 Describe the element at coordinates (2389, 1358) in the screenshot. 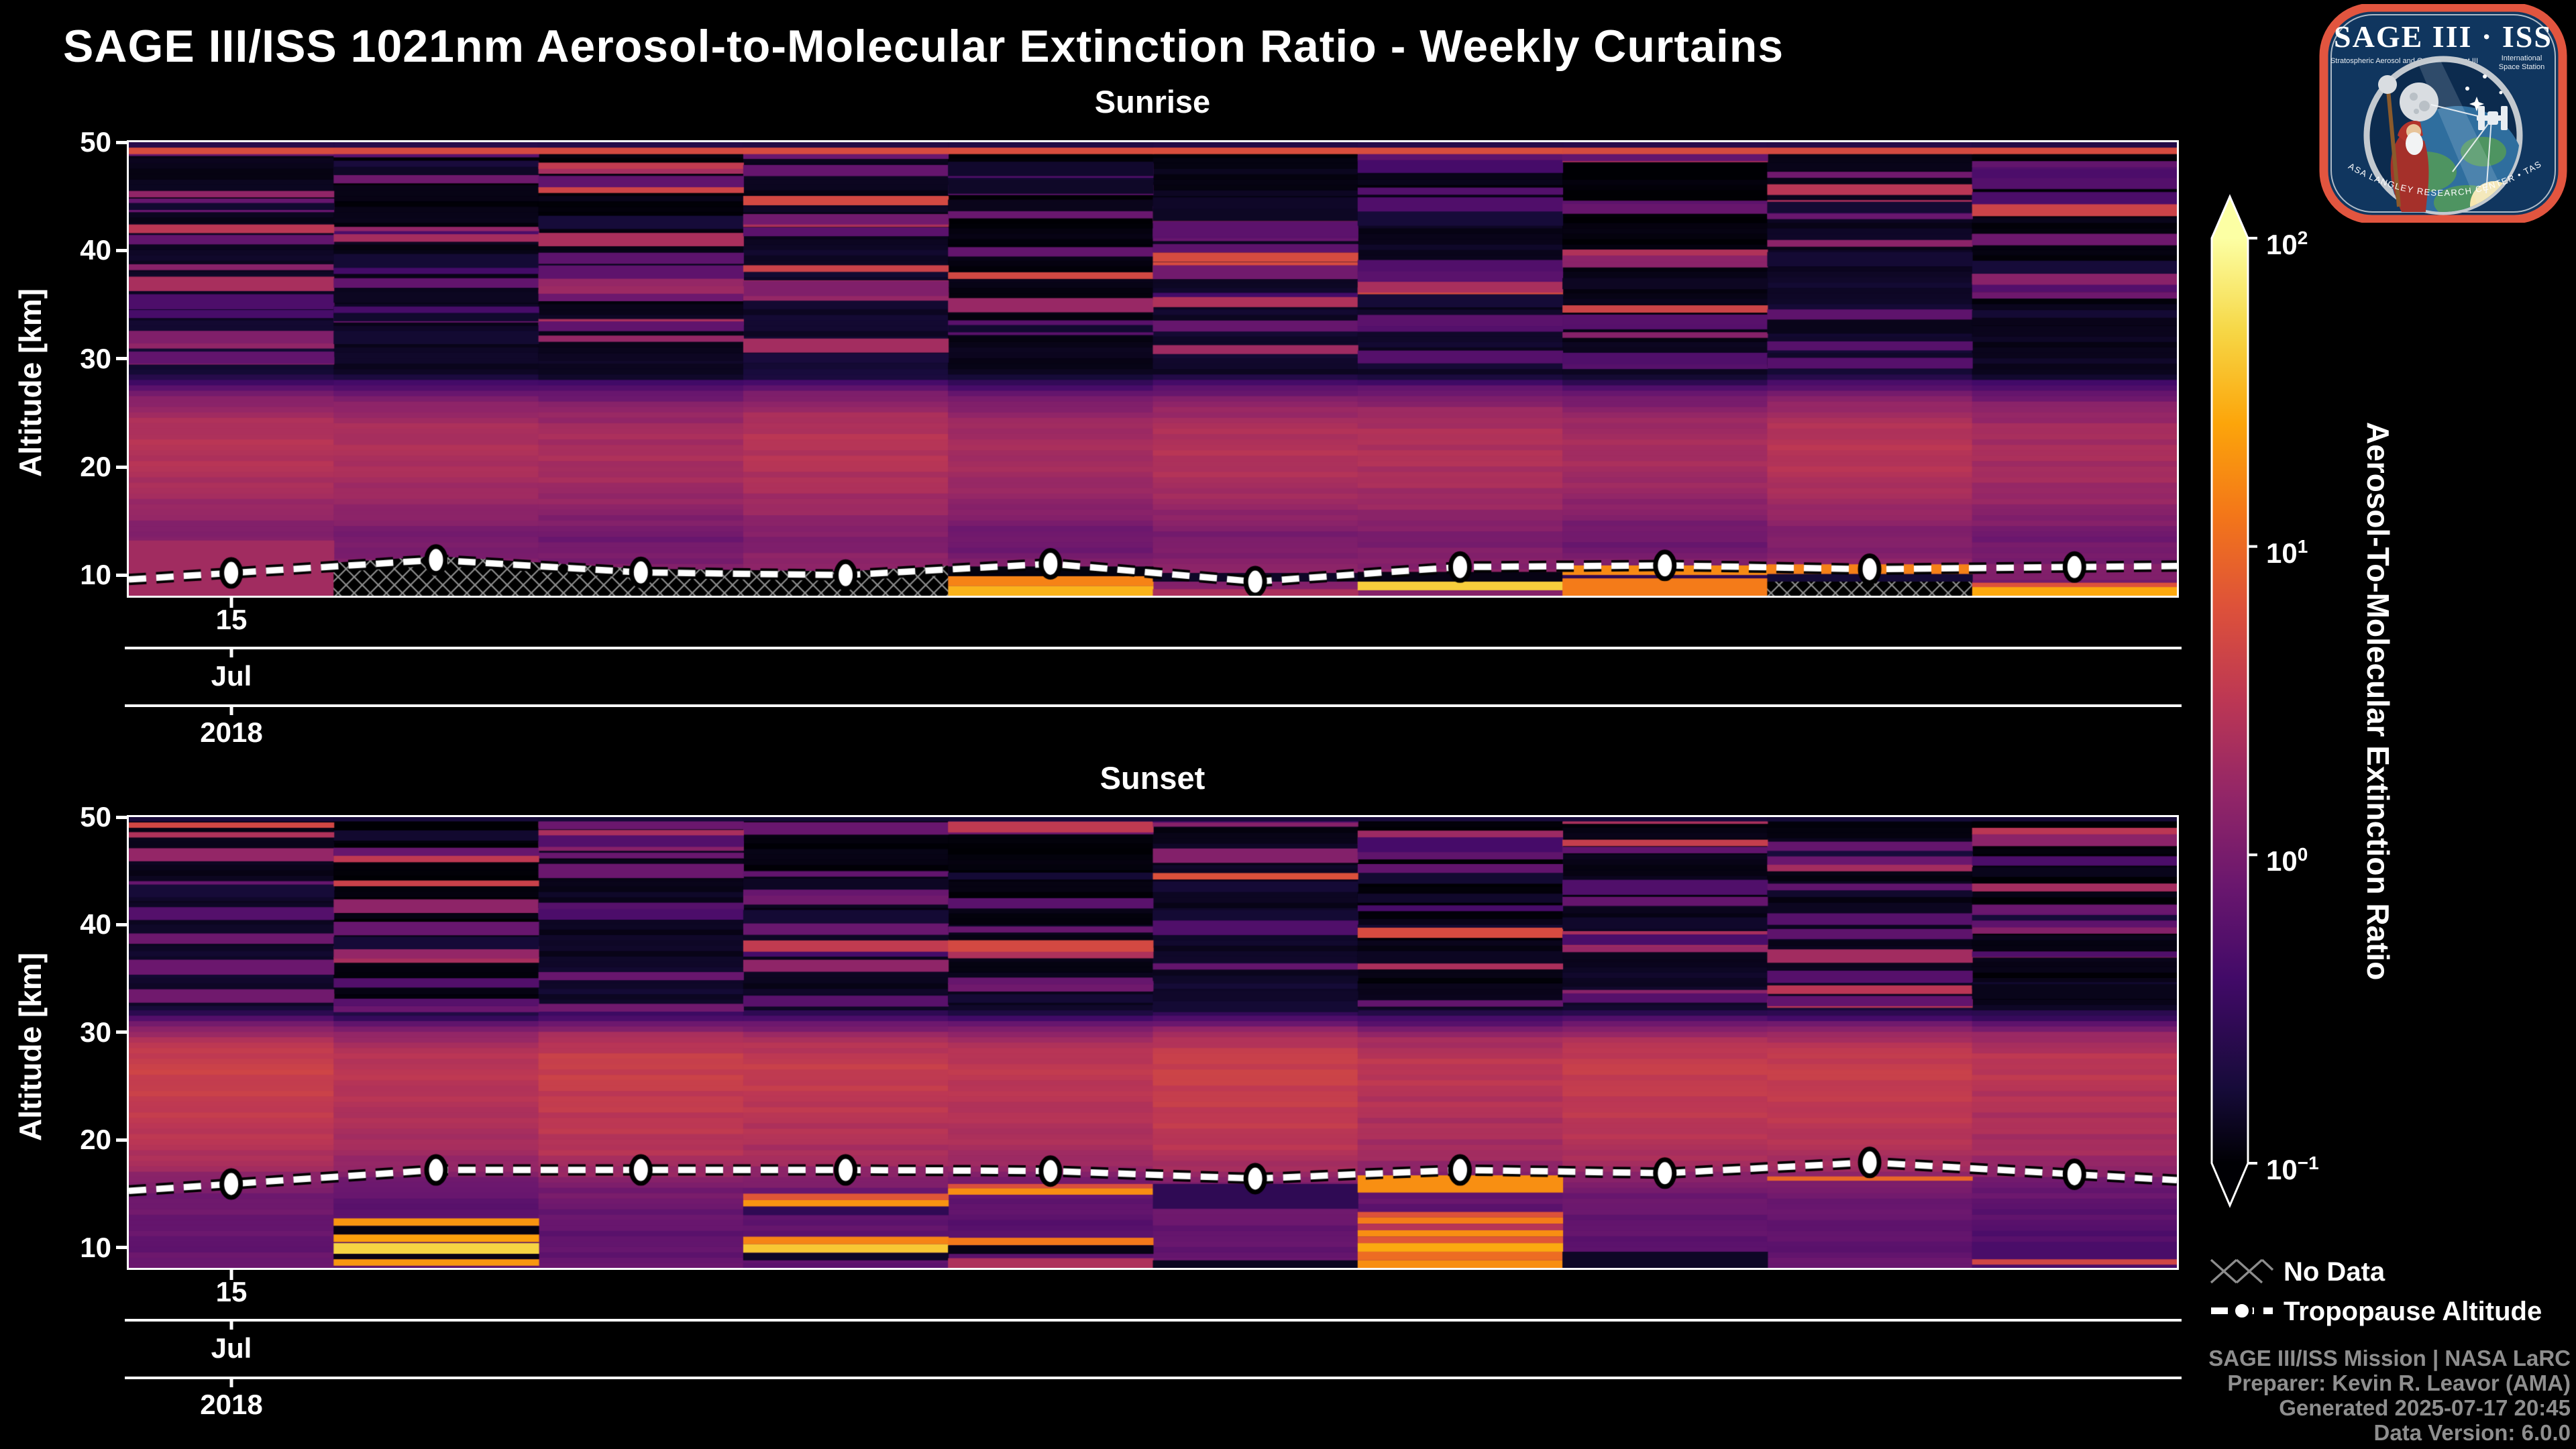

I see `footer-mission: SAGE III/ISS Mission | NASA LaRC` at that location.